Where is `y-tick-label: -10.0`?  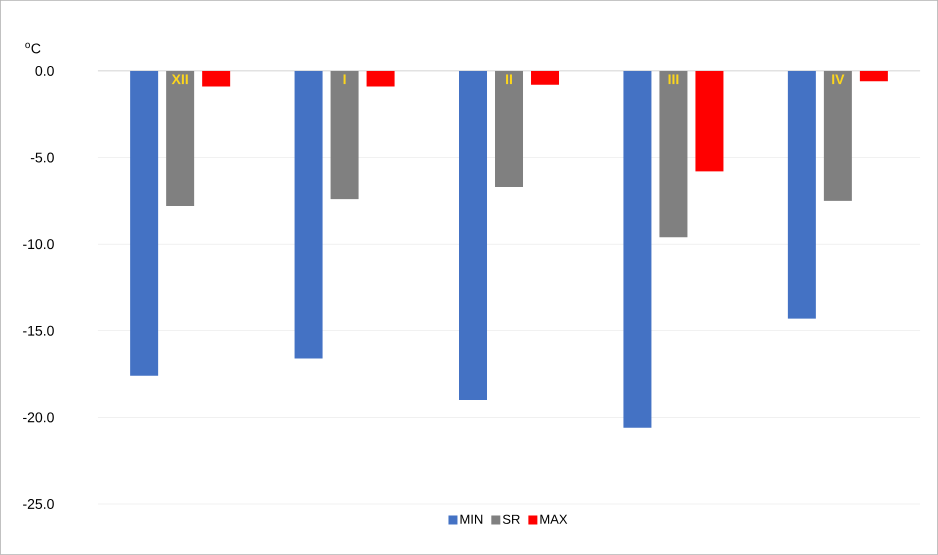 y-tick-label: -10.0 is located at coordinates (38, 244).